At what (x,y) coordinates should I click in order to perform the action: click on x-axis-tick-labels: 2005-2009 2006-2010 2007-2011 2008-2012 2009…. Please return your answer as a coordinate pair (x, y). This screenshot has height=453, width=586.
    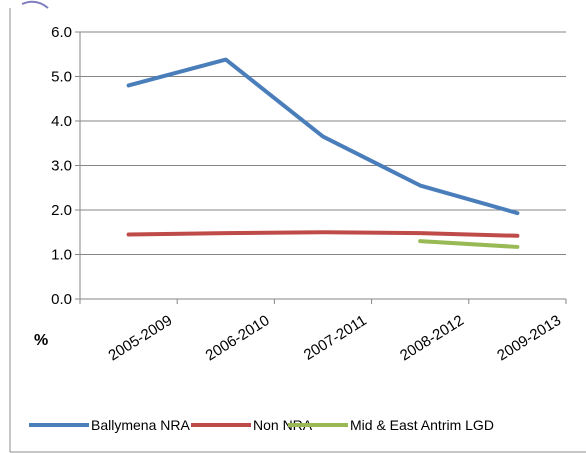
    Looking at the image, I should click on (334, 338).